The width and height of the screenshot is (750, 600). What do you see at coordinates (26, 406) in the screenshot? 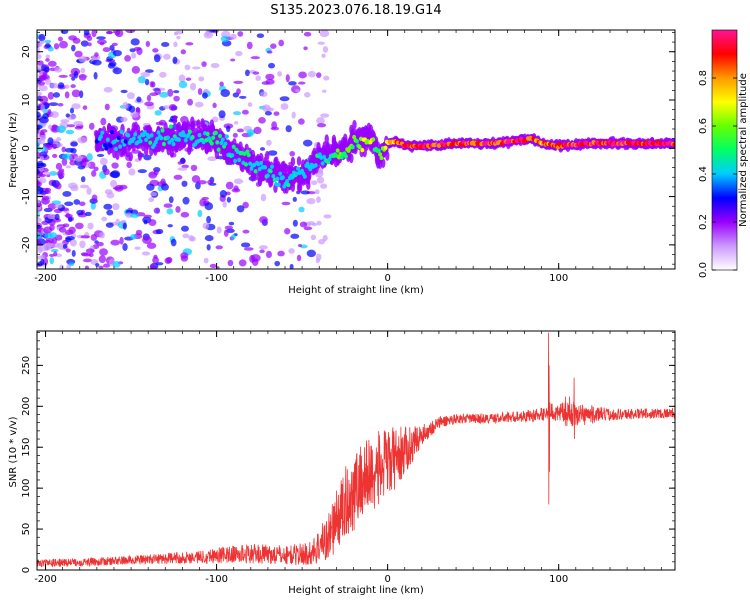
I see `y-tick-label: 200` at bounding box center [26, 406].